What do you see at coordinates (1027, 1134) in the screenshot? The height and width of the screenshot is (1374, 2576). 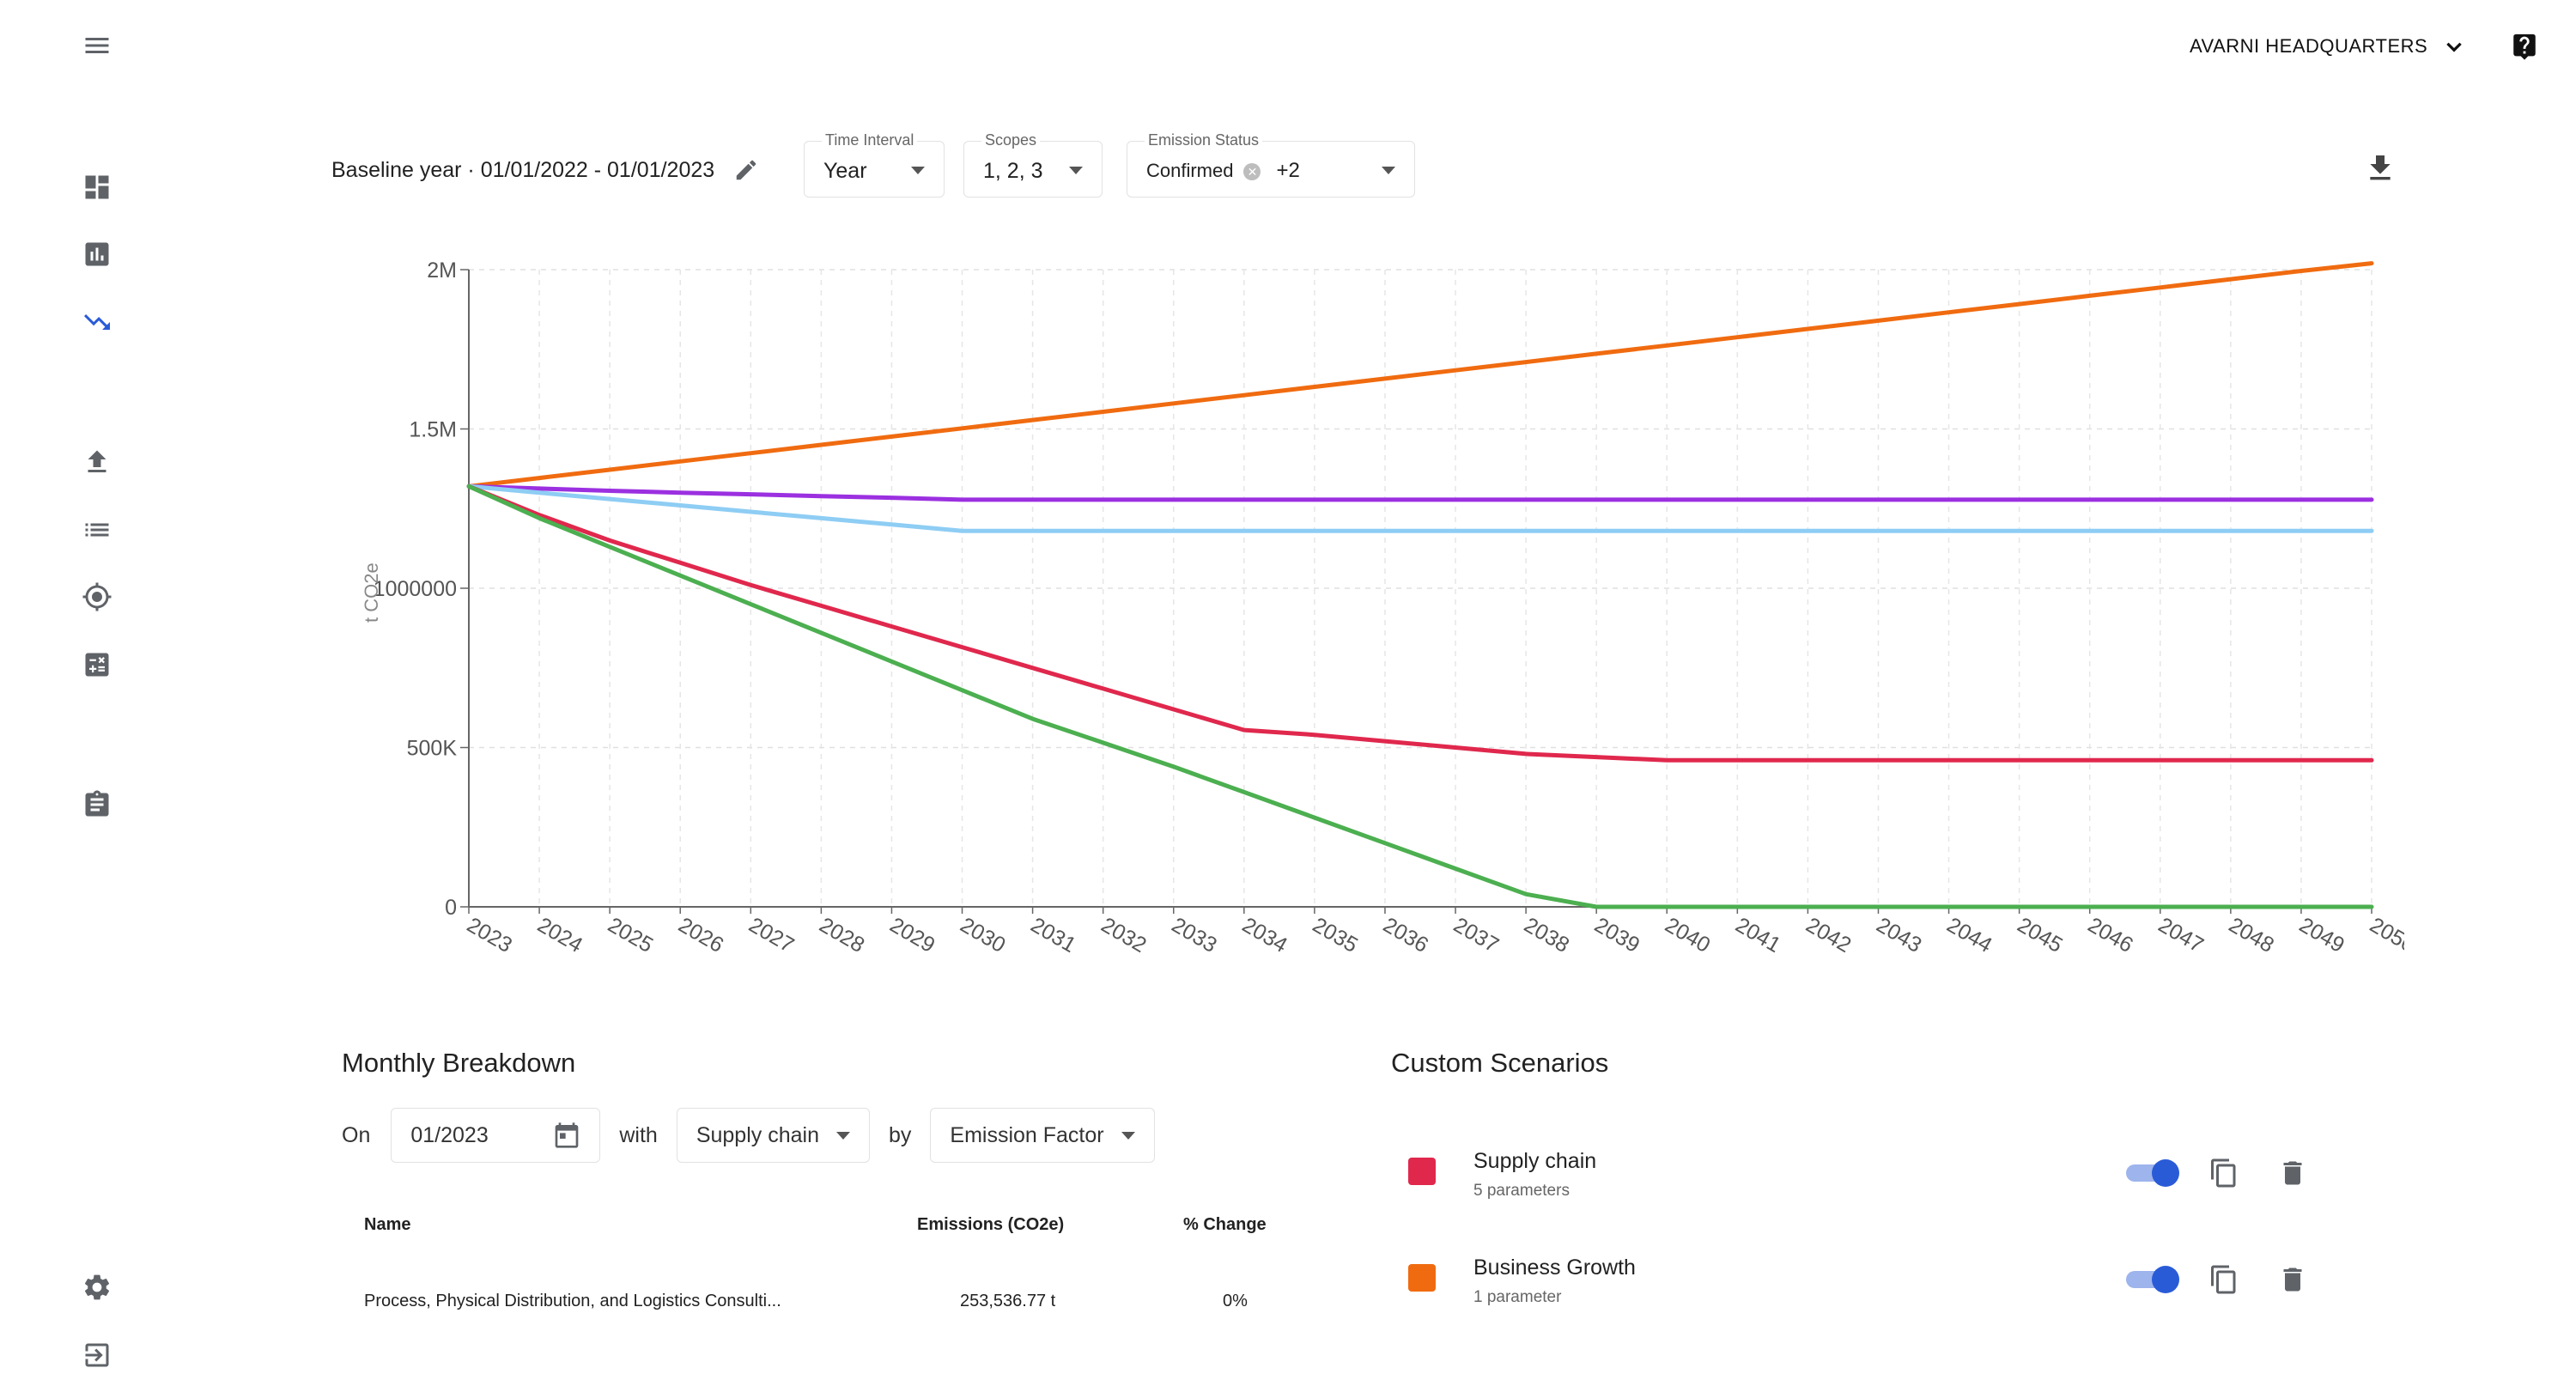 I see `group-by-value: Emission Factor` at bounding box center [1027, 1134].